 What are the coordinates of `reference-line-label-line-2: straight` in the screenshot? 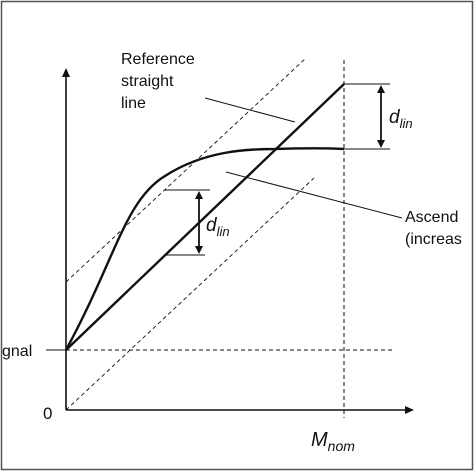 It's located at (147, 81).